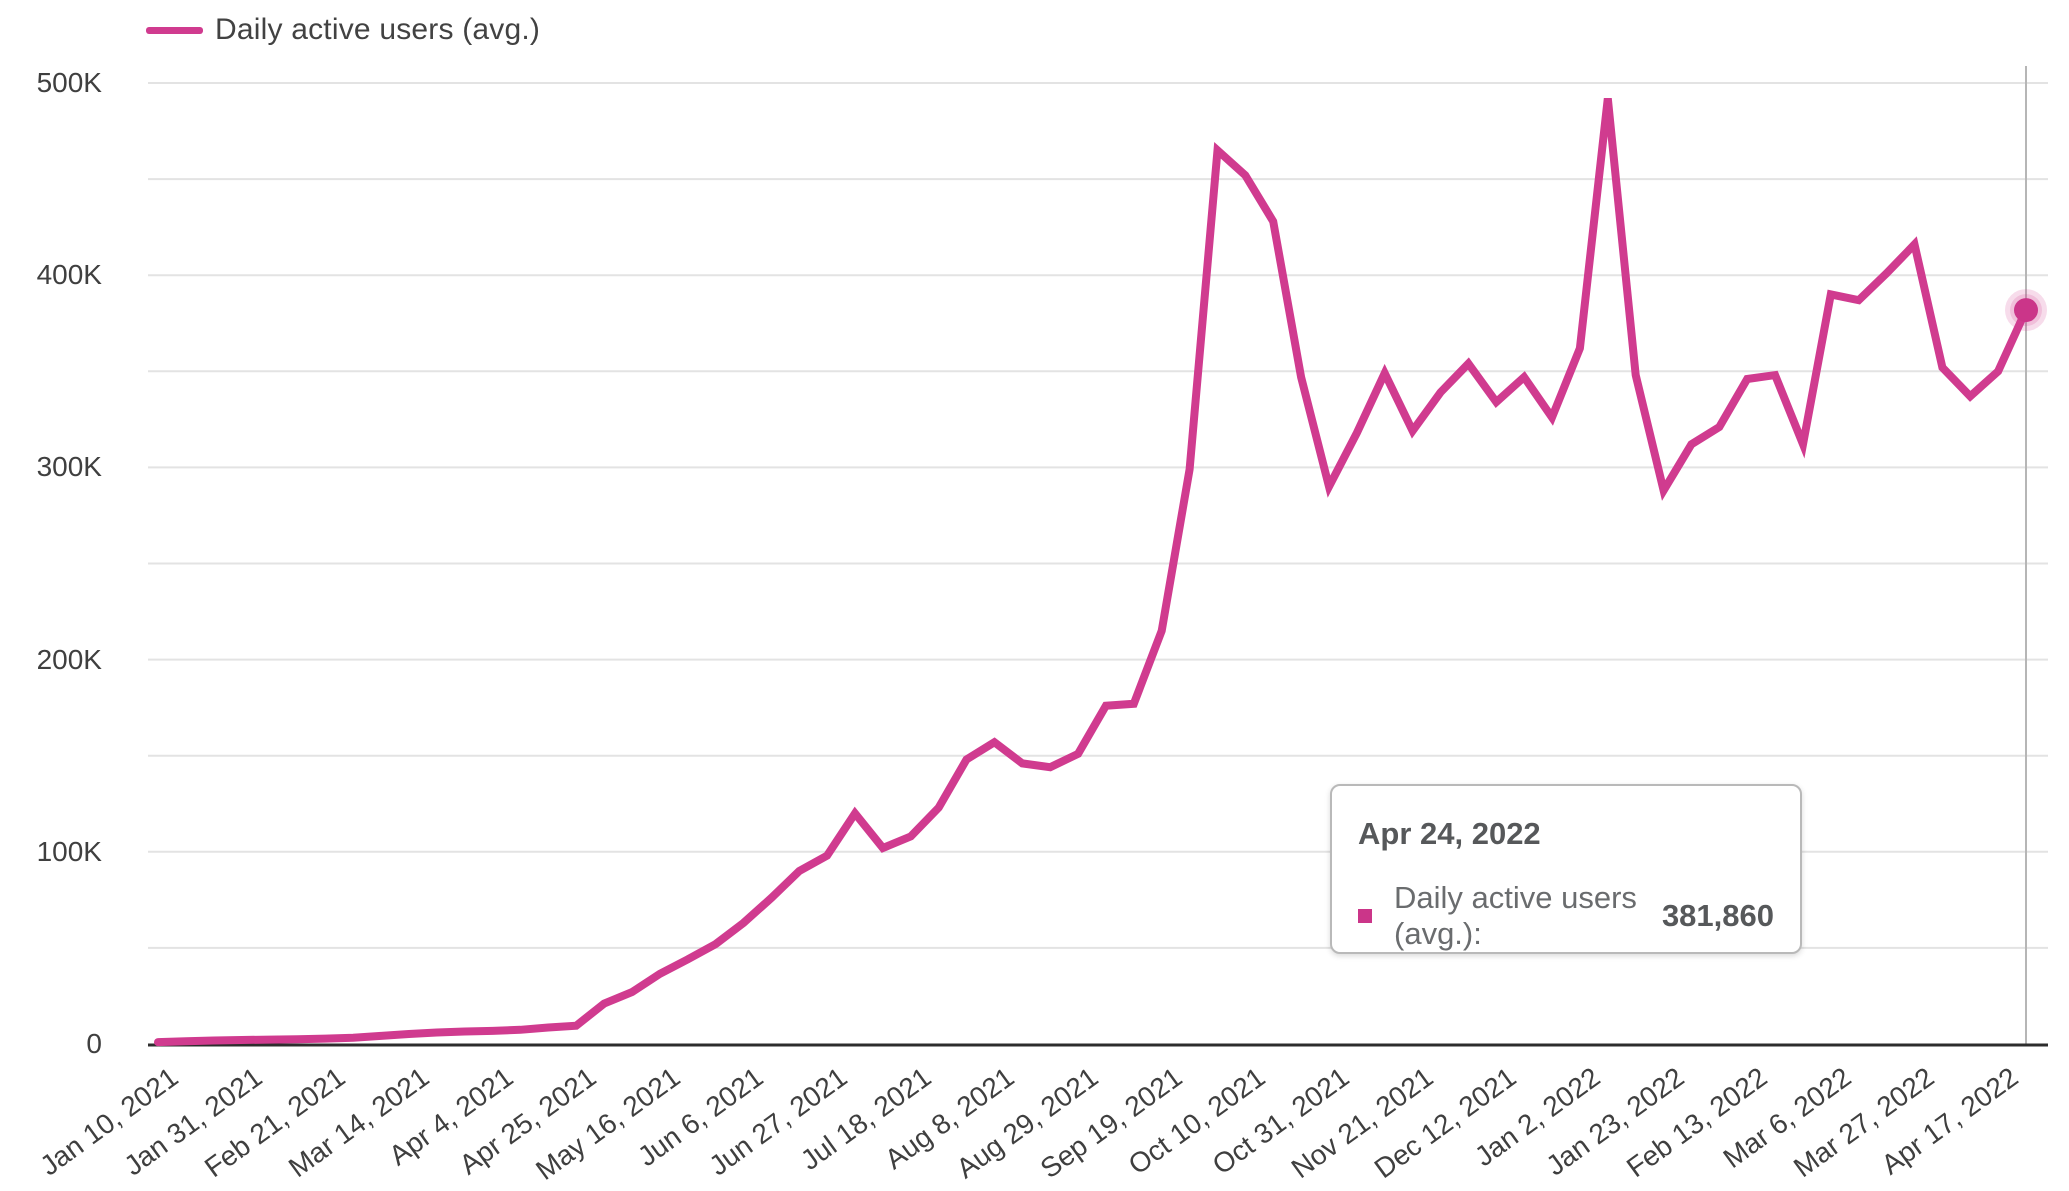 The image size is (2069, 1191). I want to click on tooltip-series-row: Daily active users (avg.): 381,860, so click(1566, 916).